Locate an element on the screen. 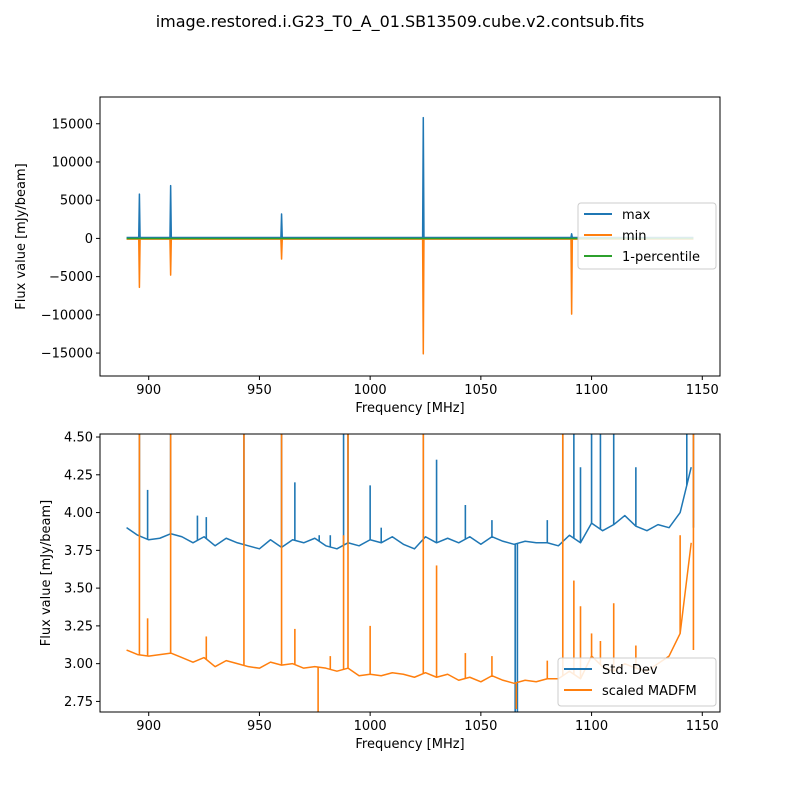  y-tick-label: 5000 is located at coordinates (76, 201).